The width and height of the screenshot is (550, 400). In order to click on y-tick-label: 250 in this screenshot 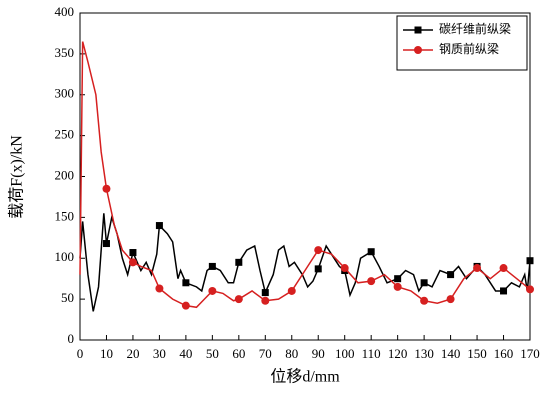, I will do `click(65, 134)`.